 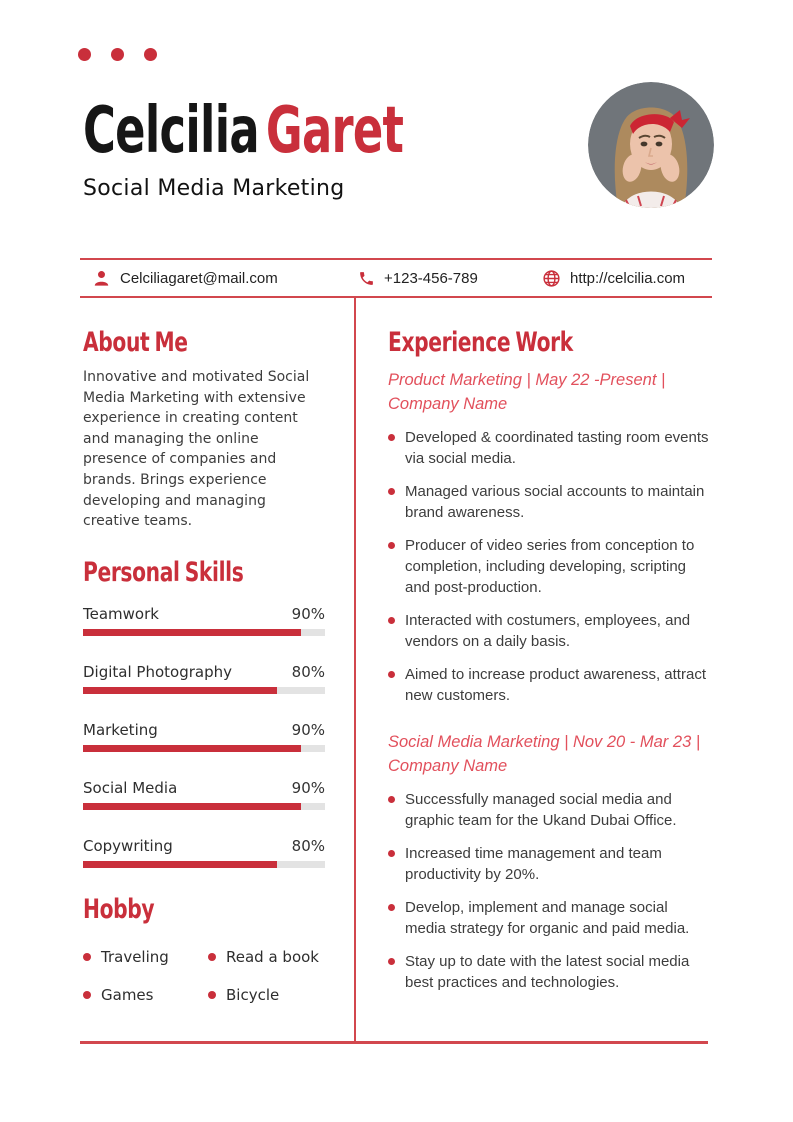 What do you see at coordinates (204, 846) in the screenshot?
I see `skill-row-header: Copywriting 80%` at bounding box center [204, 846].